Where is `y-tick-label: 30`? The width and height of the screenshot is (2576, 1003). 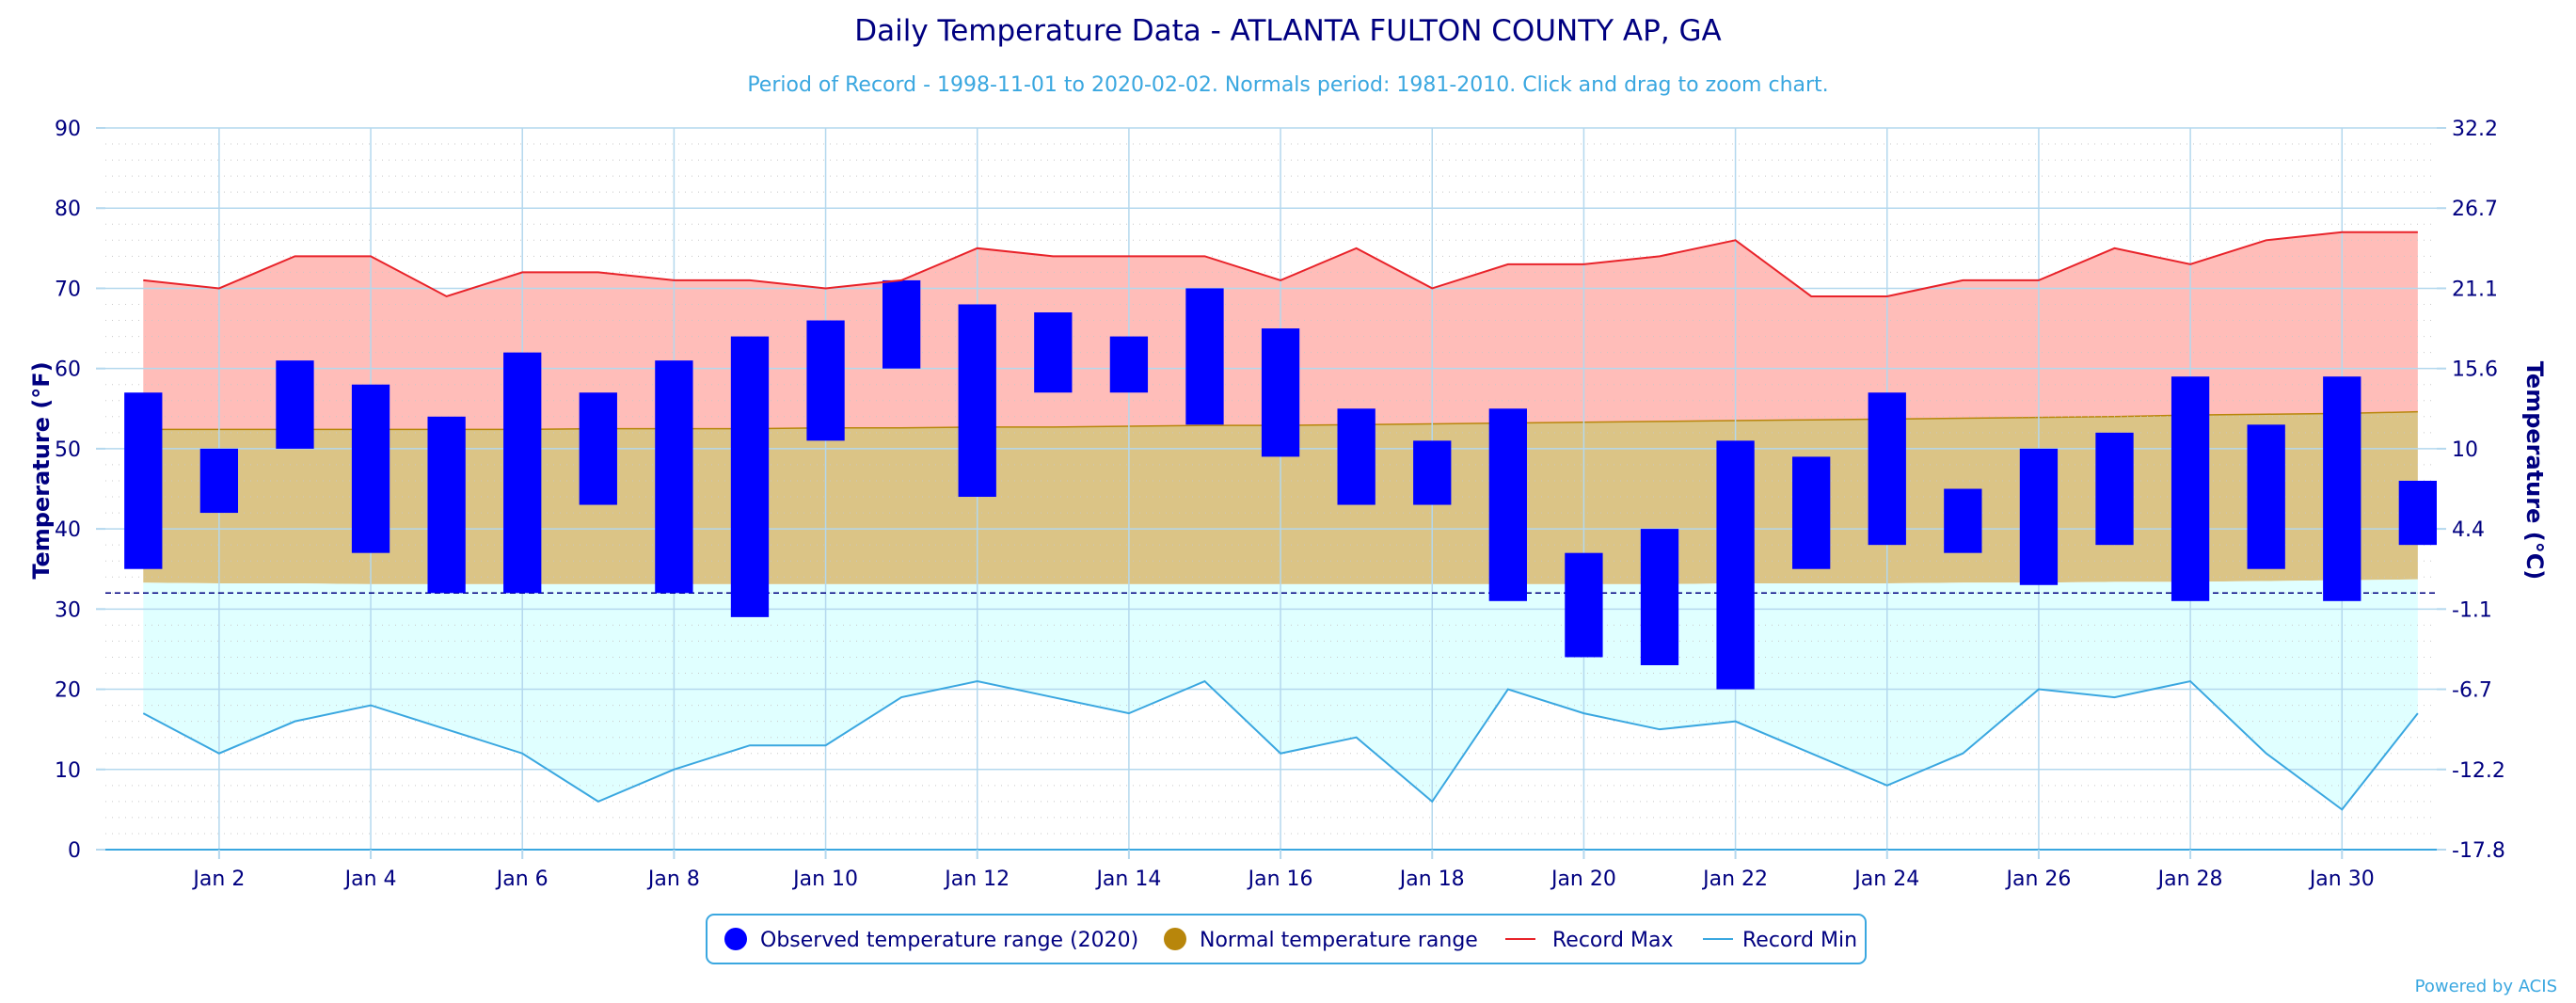
y-tick-label: 30 is located at coordinates (68, 610).